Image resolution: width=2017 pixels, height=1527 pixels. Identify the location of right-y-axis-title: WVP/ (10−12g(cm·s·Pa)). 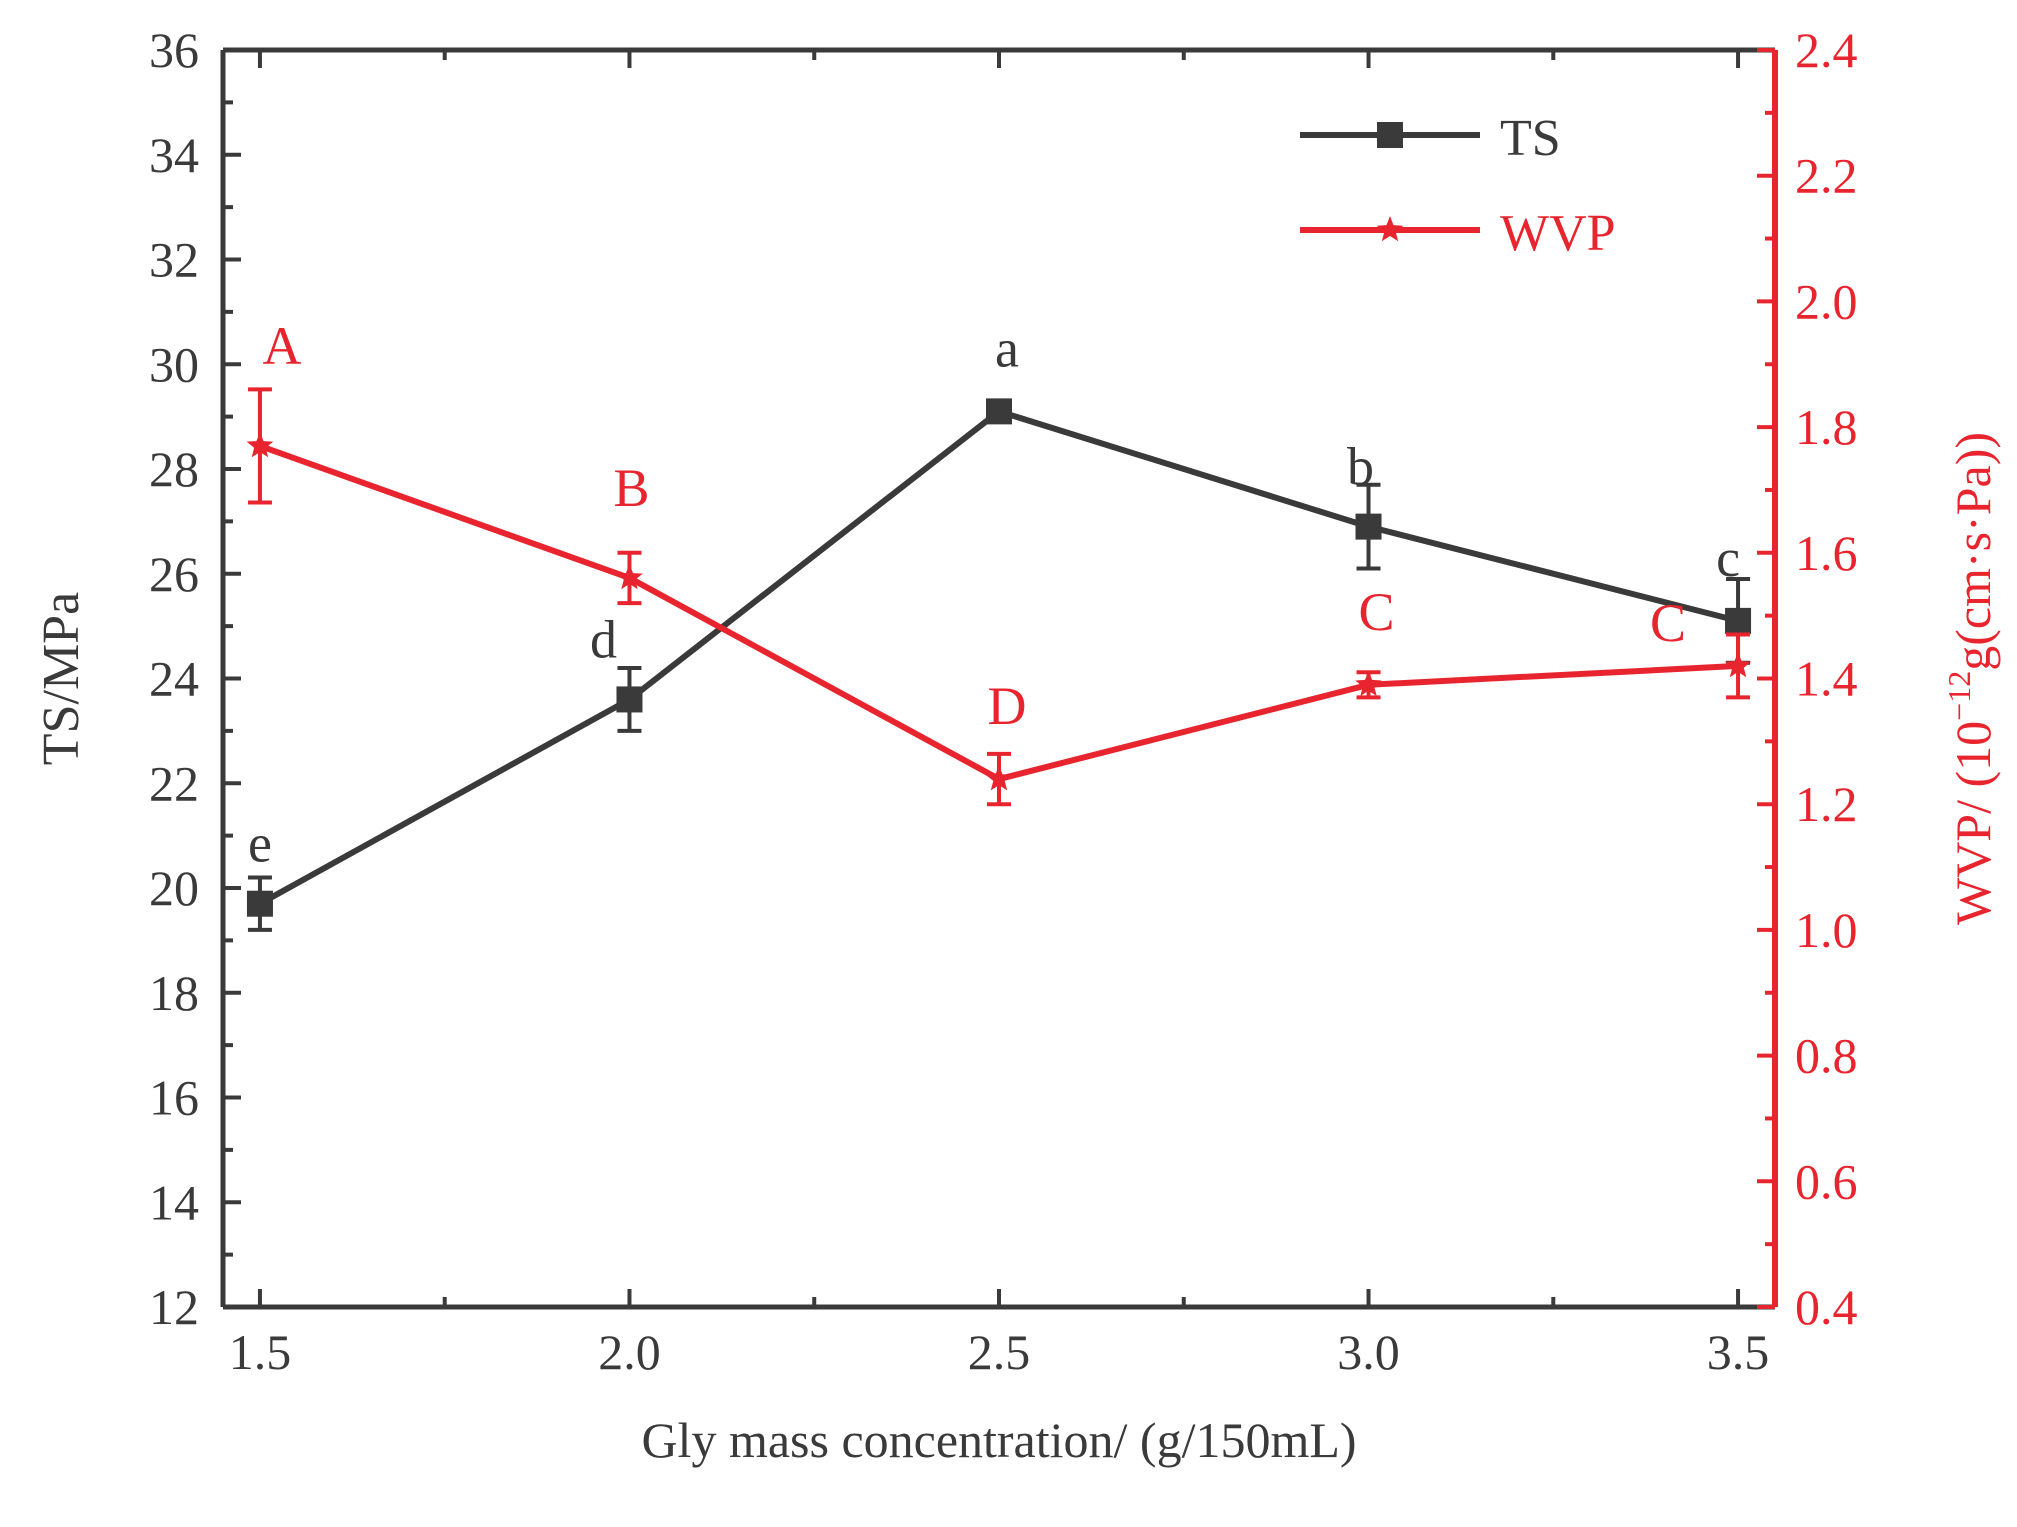
(1971, 678).